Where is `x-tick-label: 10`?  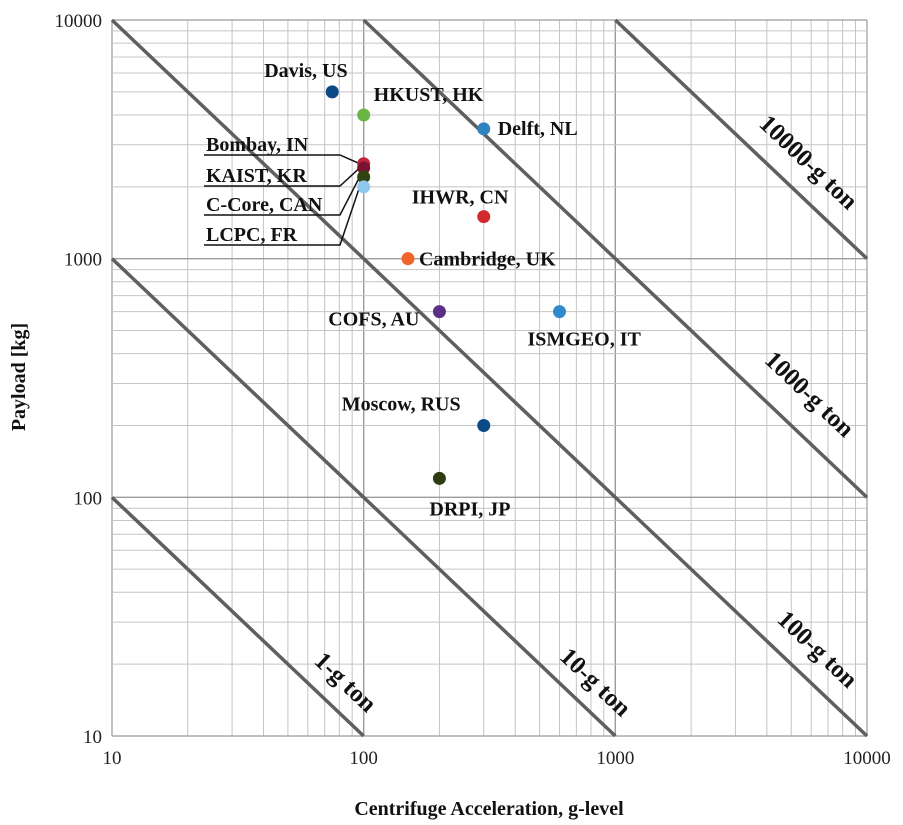
x-tick-label: 10 is located at coordinates (112, 758).